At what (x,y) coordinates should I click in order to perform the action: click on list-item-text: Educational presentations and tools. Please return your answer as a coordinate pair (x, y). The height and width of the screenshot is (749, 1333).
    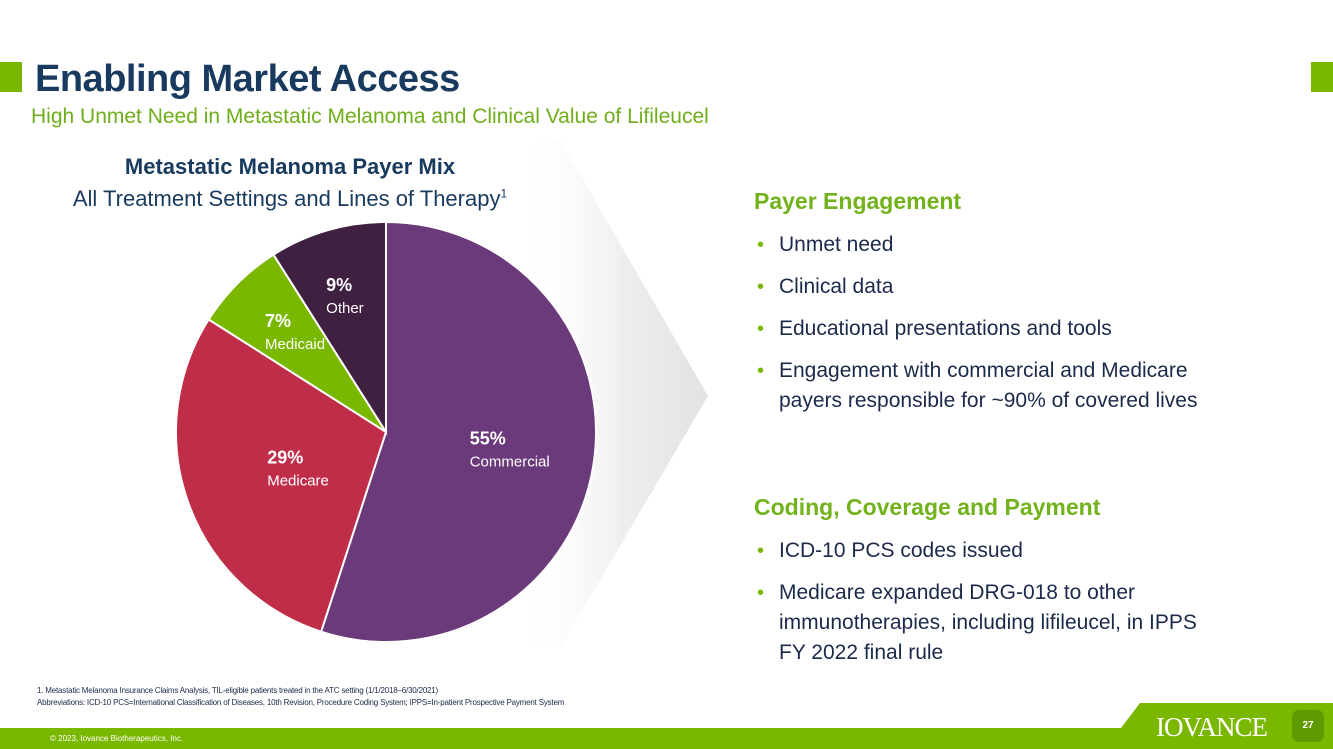
    Looking at the image, I should click on (945, 328).